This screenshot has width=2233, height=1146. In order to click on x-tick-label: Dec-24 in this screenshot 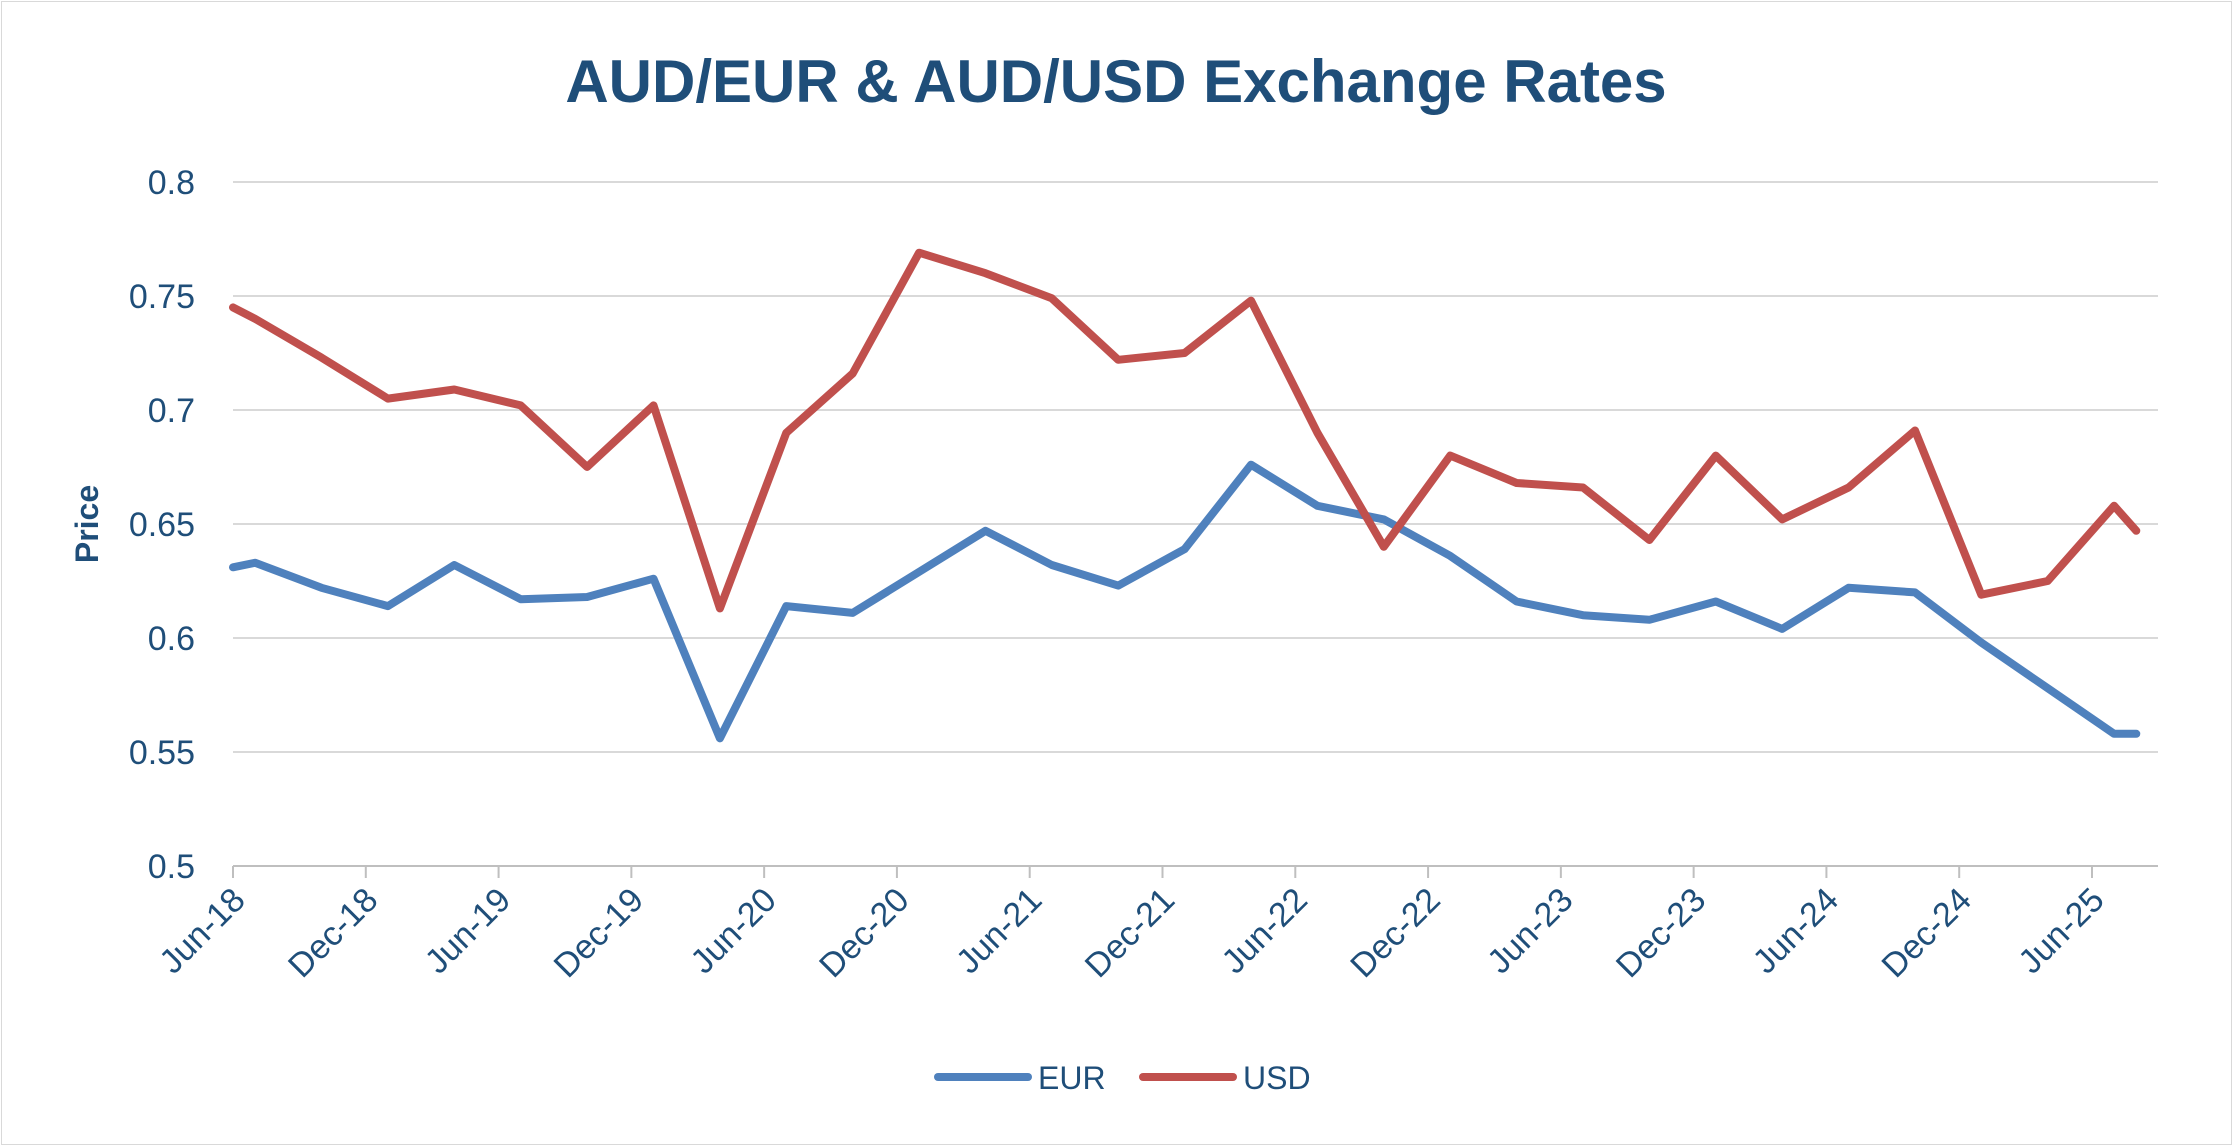, I will do `click(1926, 933)`.